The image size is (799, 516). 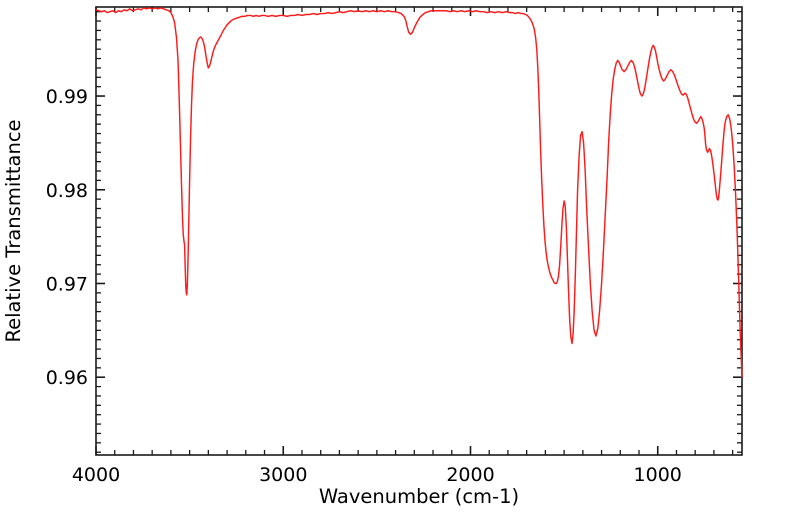 What do you see at coordinates (67, 97) in the screenshot?
I see `y-tick-label: 0.99` at bounding box center [67, 97].